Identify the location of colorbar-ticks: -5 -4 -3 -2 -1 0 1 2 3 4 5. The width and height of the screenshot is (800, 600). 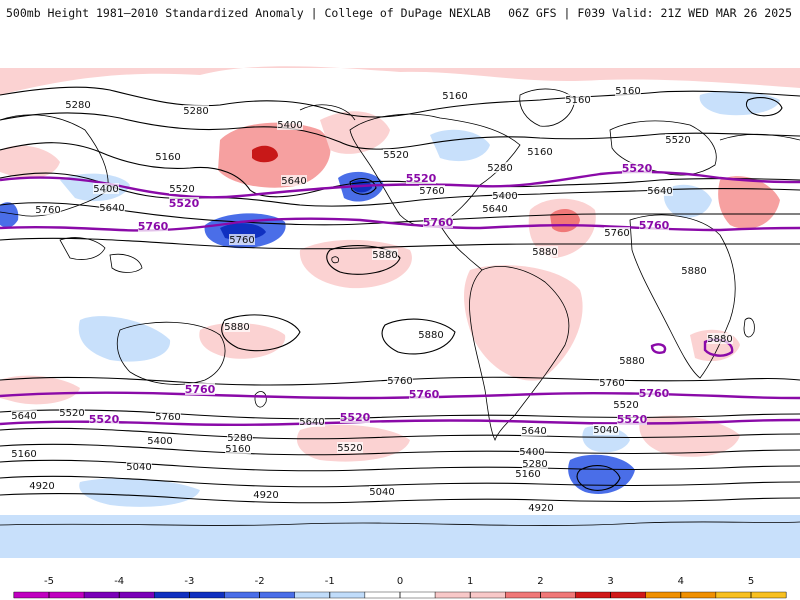
(399, 587).